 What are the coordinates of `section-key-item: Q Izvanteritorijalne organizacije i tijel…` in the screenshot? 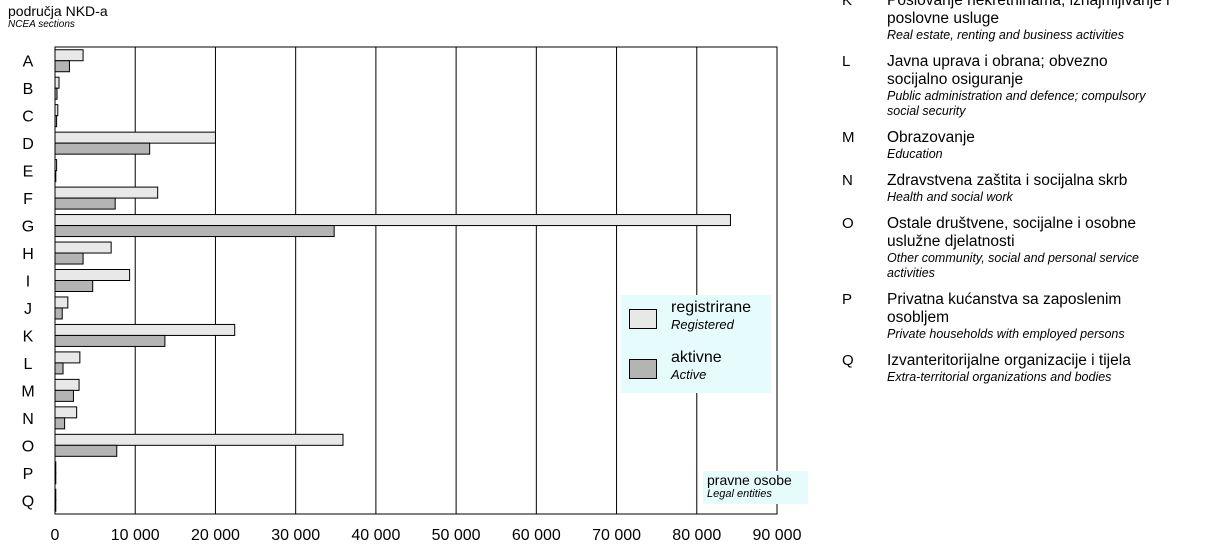 It's located at (1036, 368).